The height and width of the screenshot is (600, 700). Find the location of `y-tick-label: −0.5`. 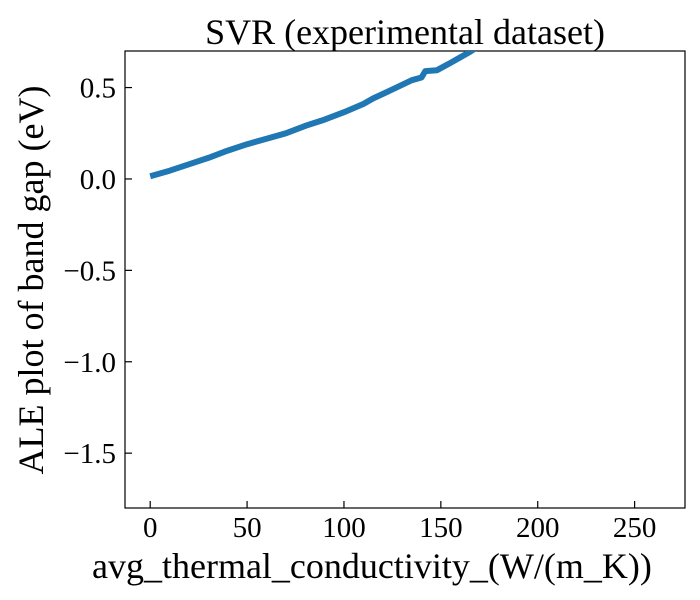

y-tick-label: −0.5 is located at coordinates (89, 271).